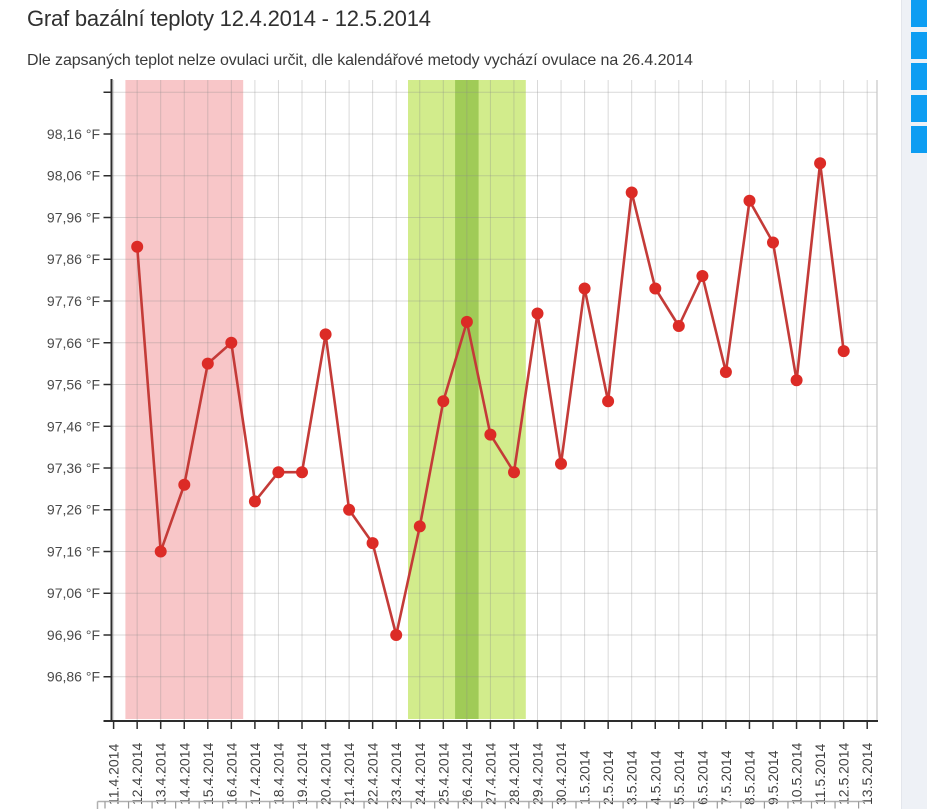 This screenshot has width=927, height=809. Describe the element at coordinates (844, 774) in the screenshot. I see `x-tick-label: 12.5.2014` at that location.